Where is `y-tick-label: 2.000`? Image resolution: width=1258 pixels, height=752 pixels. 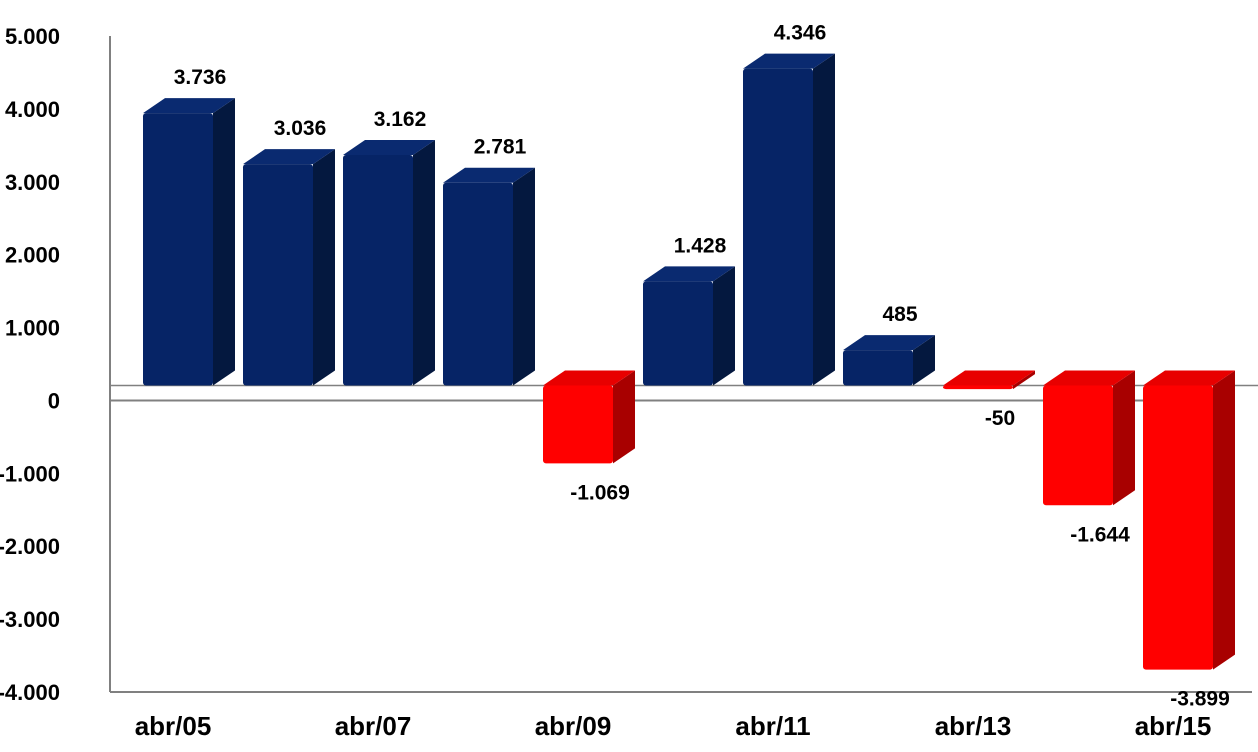 y-tick-label: 2.000 is located at coordinates (32, 255).